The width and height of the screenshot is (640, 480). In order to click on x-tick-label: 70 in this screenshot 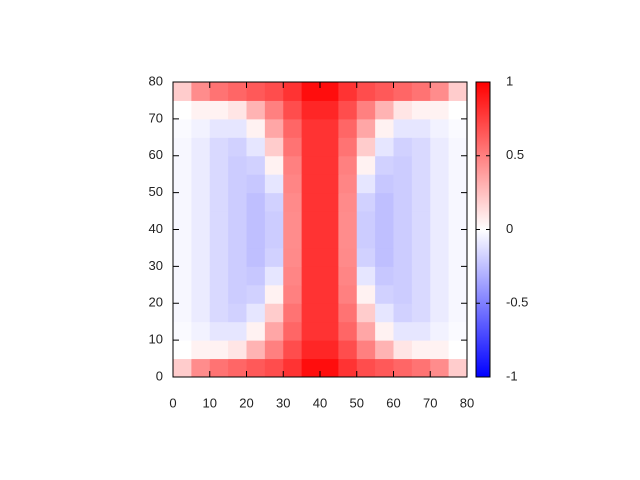, I will do `click(430, 402)`.